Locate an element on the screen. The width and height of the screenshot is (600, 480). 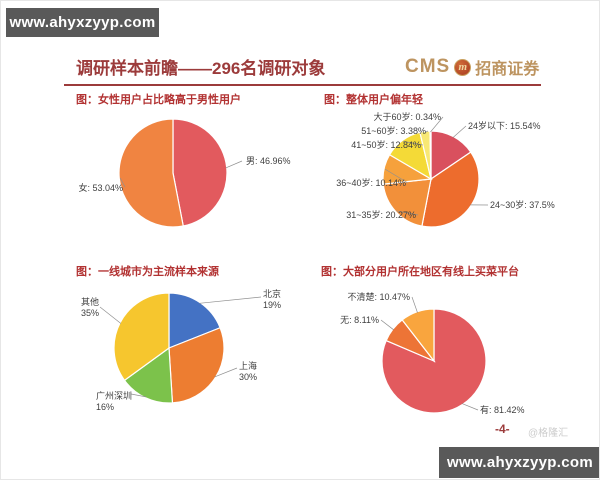
pie-label-北京: 北京 19% is located at coordinates (272, 299).